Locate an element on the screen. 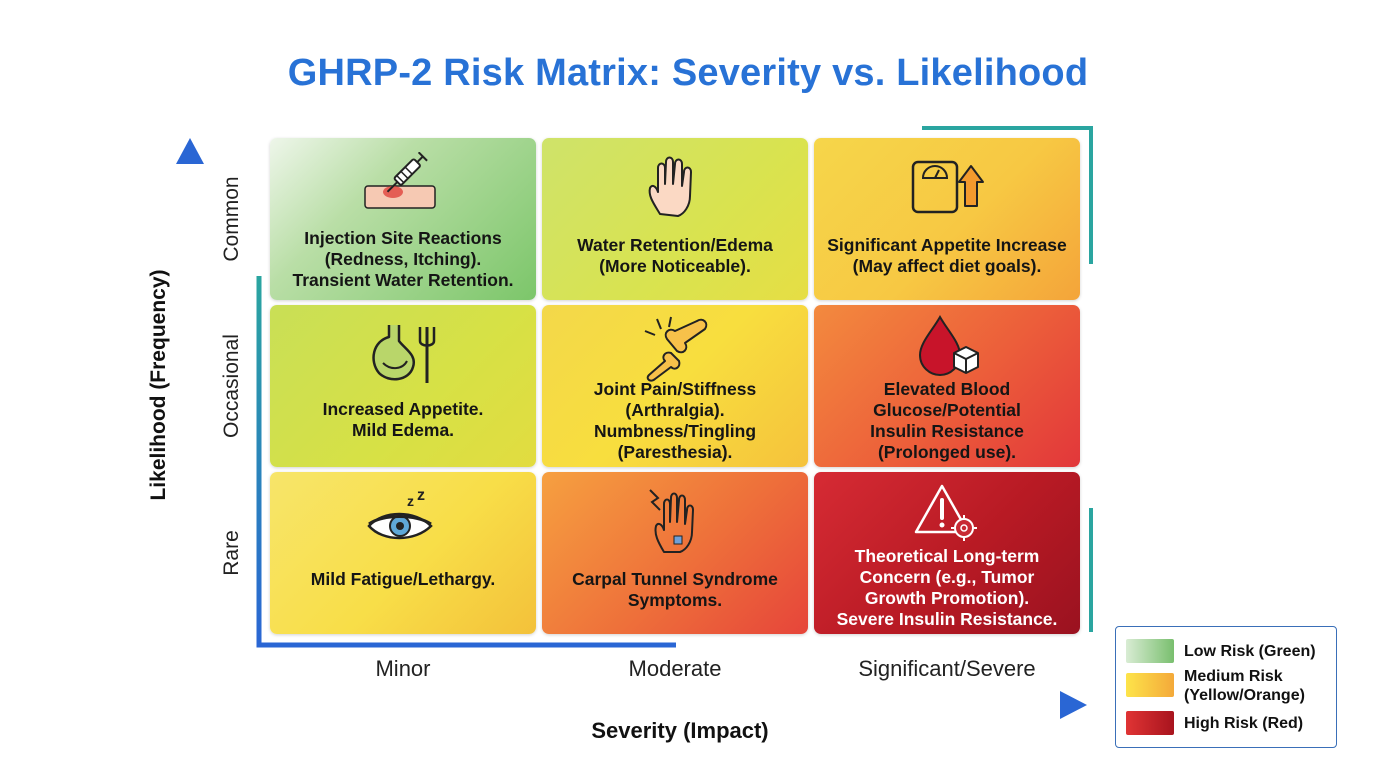 This screenshot has width=1376, height=768. swollen-hand-icon is located at coordinates (670, 186).